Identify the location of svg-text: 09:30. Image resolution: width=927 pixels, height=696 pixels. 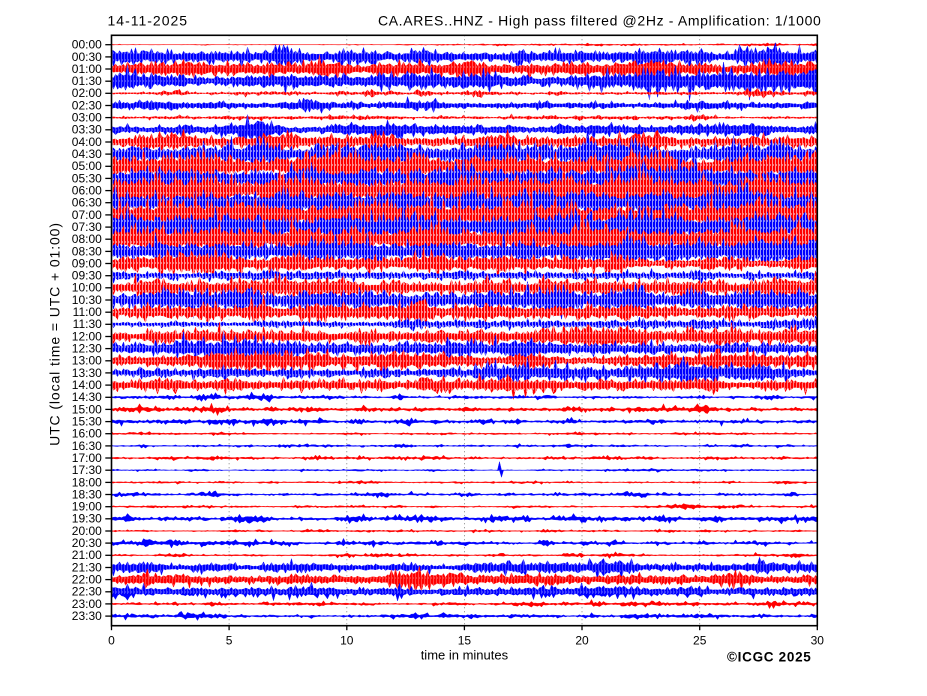
(87, 276).